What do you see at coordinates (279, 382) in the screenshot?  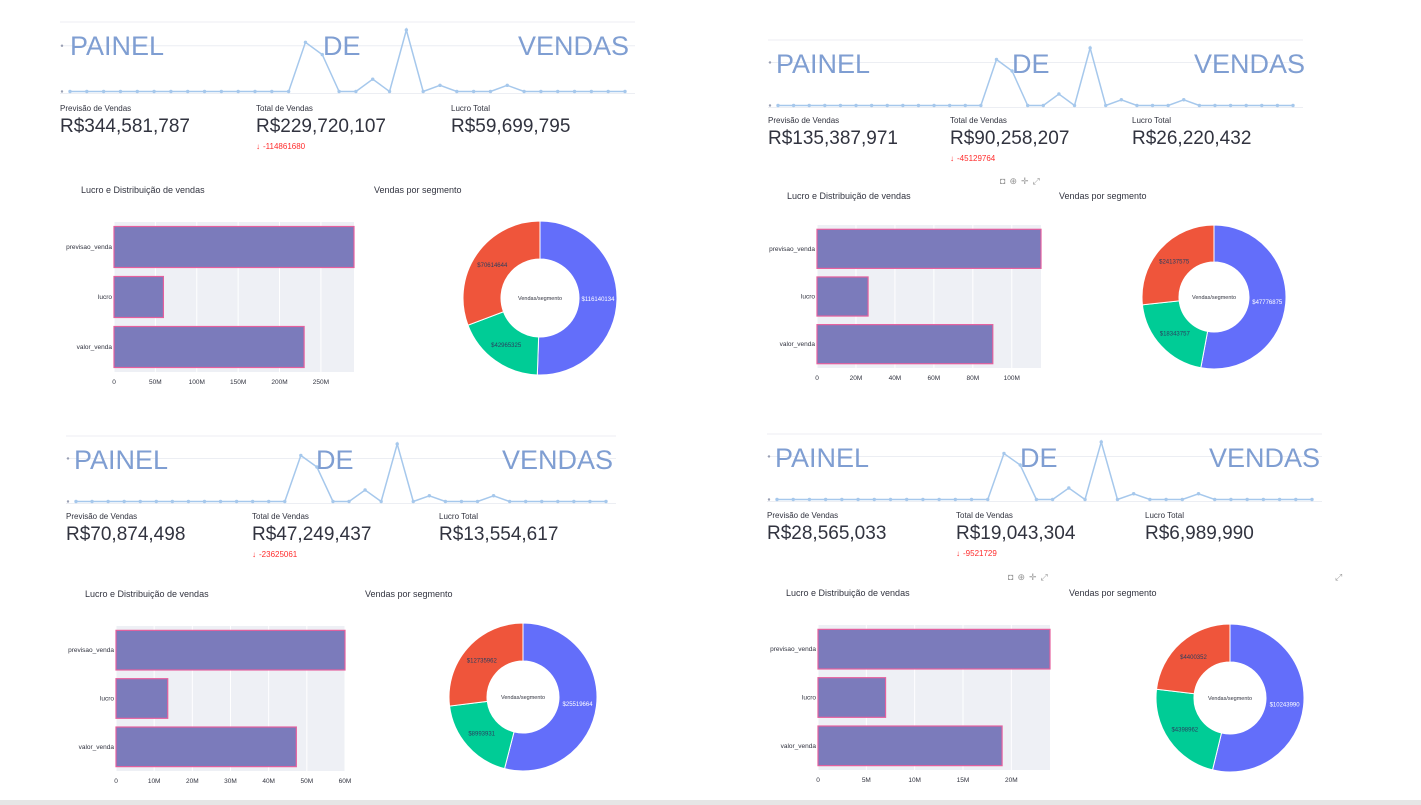 I see `bar-x-tick-label: 200M` at bounding box center [279, 382].